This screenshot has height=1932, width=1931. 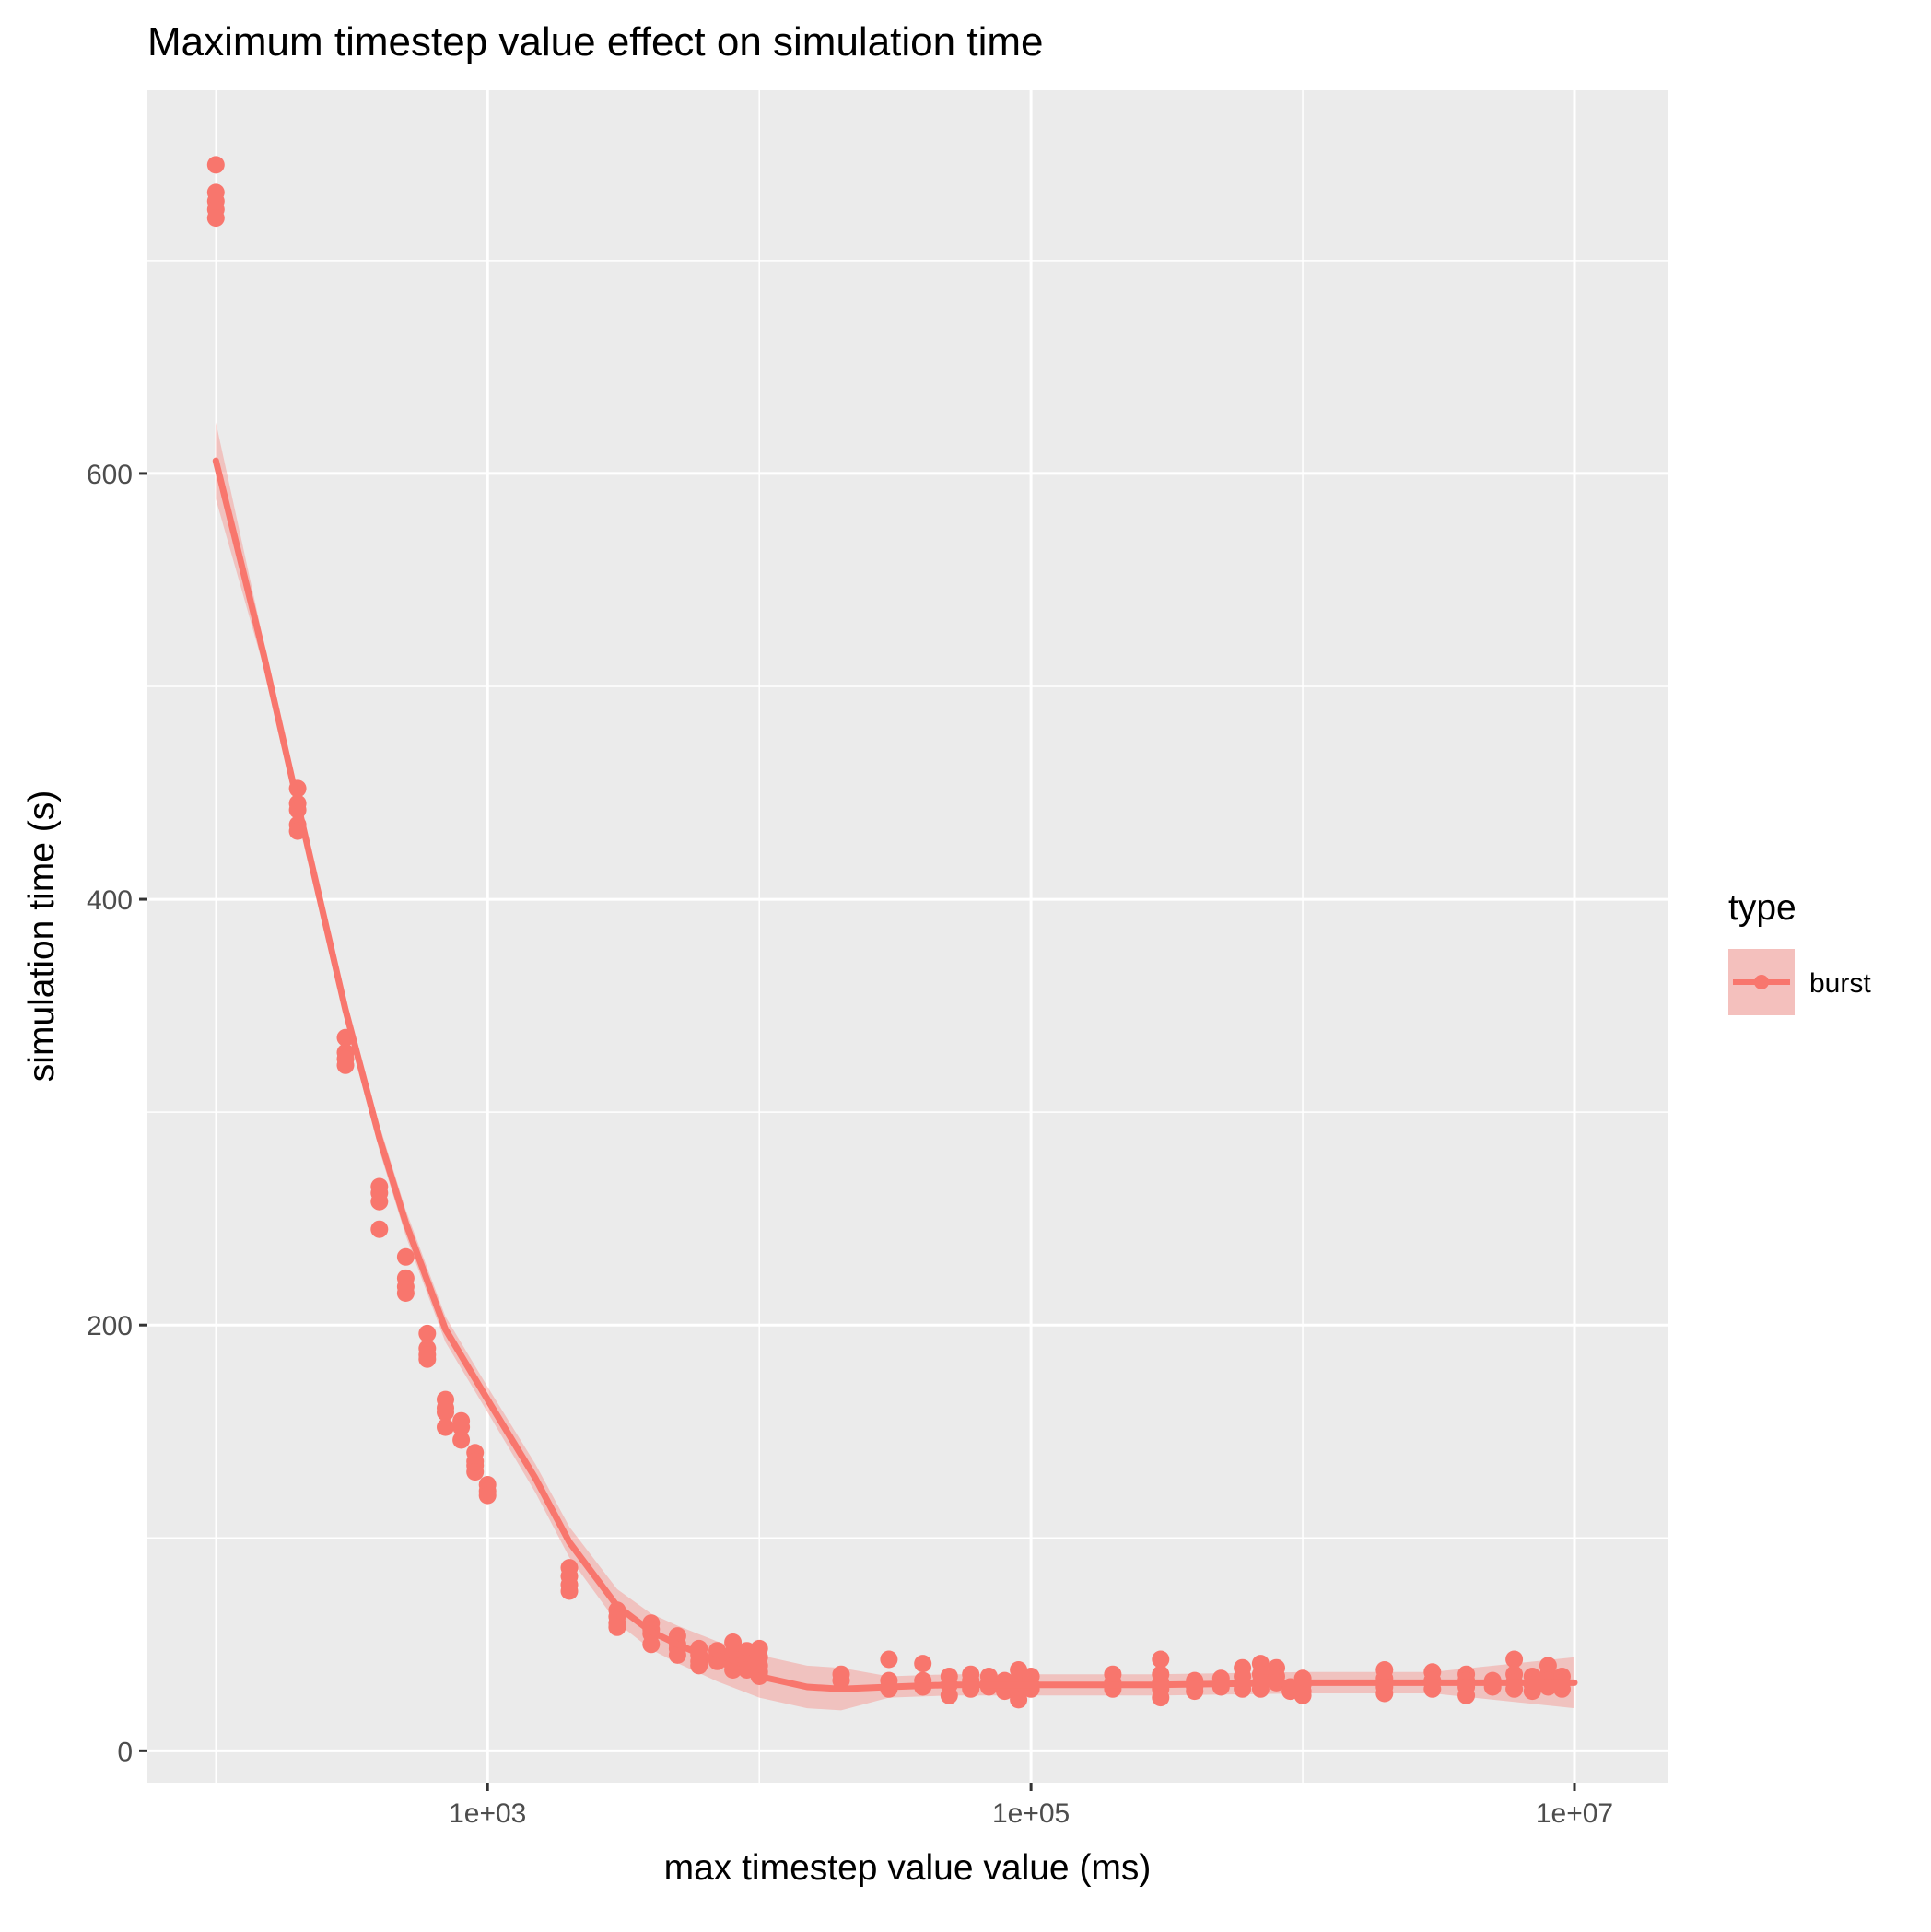 I want to click on x-tick-labels: 1e+03 1e+05 1e+07, so click(x=1031, y=1813).